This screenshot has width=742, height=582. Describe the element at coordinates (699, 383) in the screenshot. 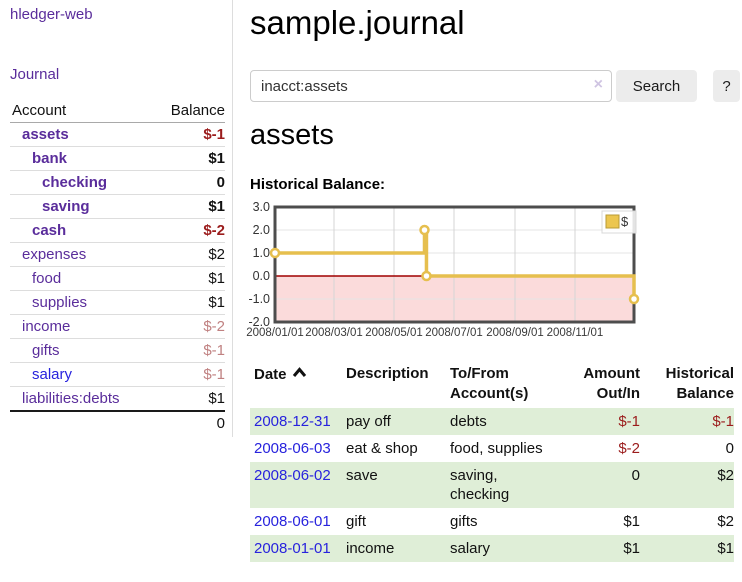

I see `register-column-label: Historical Balance` at that location.